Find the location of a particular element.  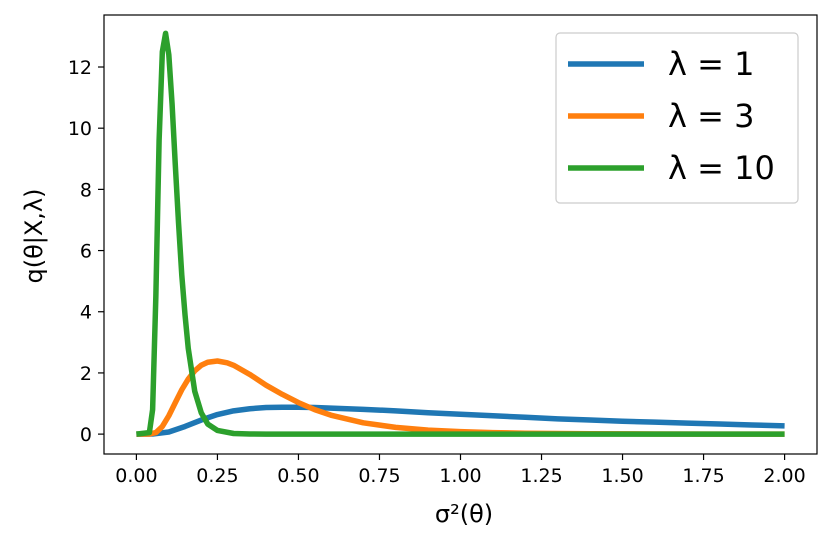

legend: λ = 1 λ = 3 λ = 10 is located at coordinates (677, 118).